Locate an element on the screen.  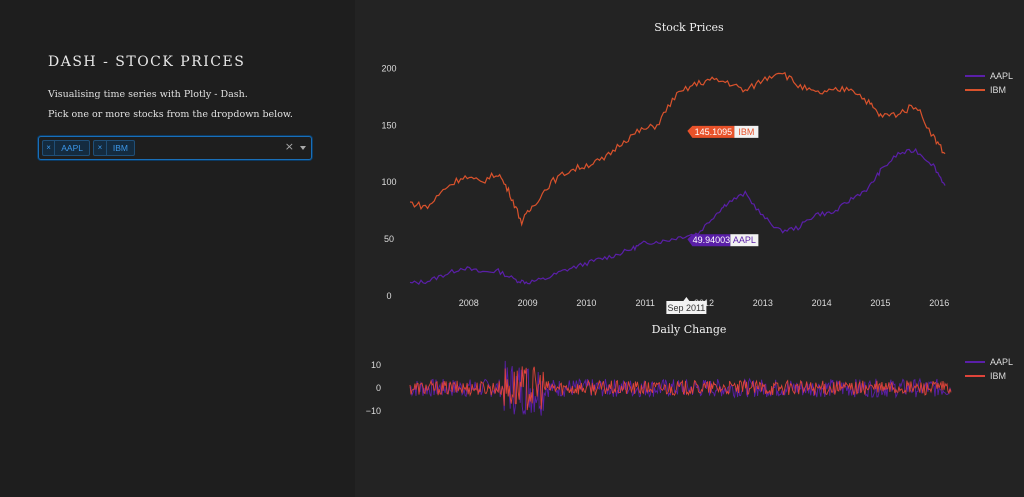
hover-ibm-value-box is located at coordinates (711, 131).